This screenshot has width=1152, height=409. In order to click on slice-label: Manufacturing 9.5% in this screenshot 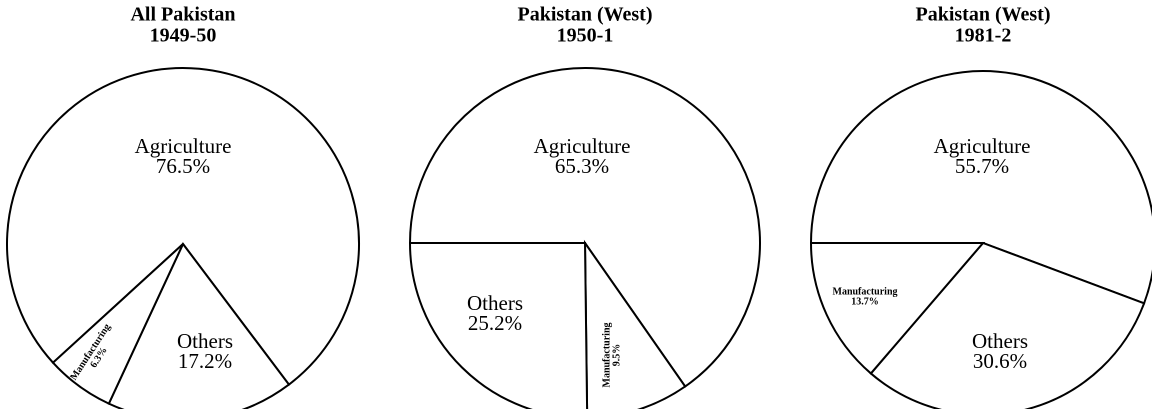, I will do `click(611, 355)`.